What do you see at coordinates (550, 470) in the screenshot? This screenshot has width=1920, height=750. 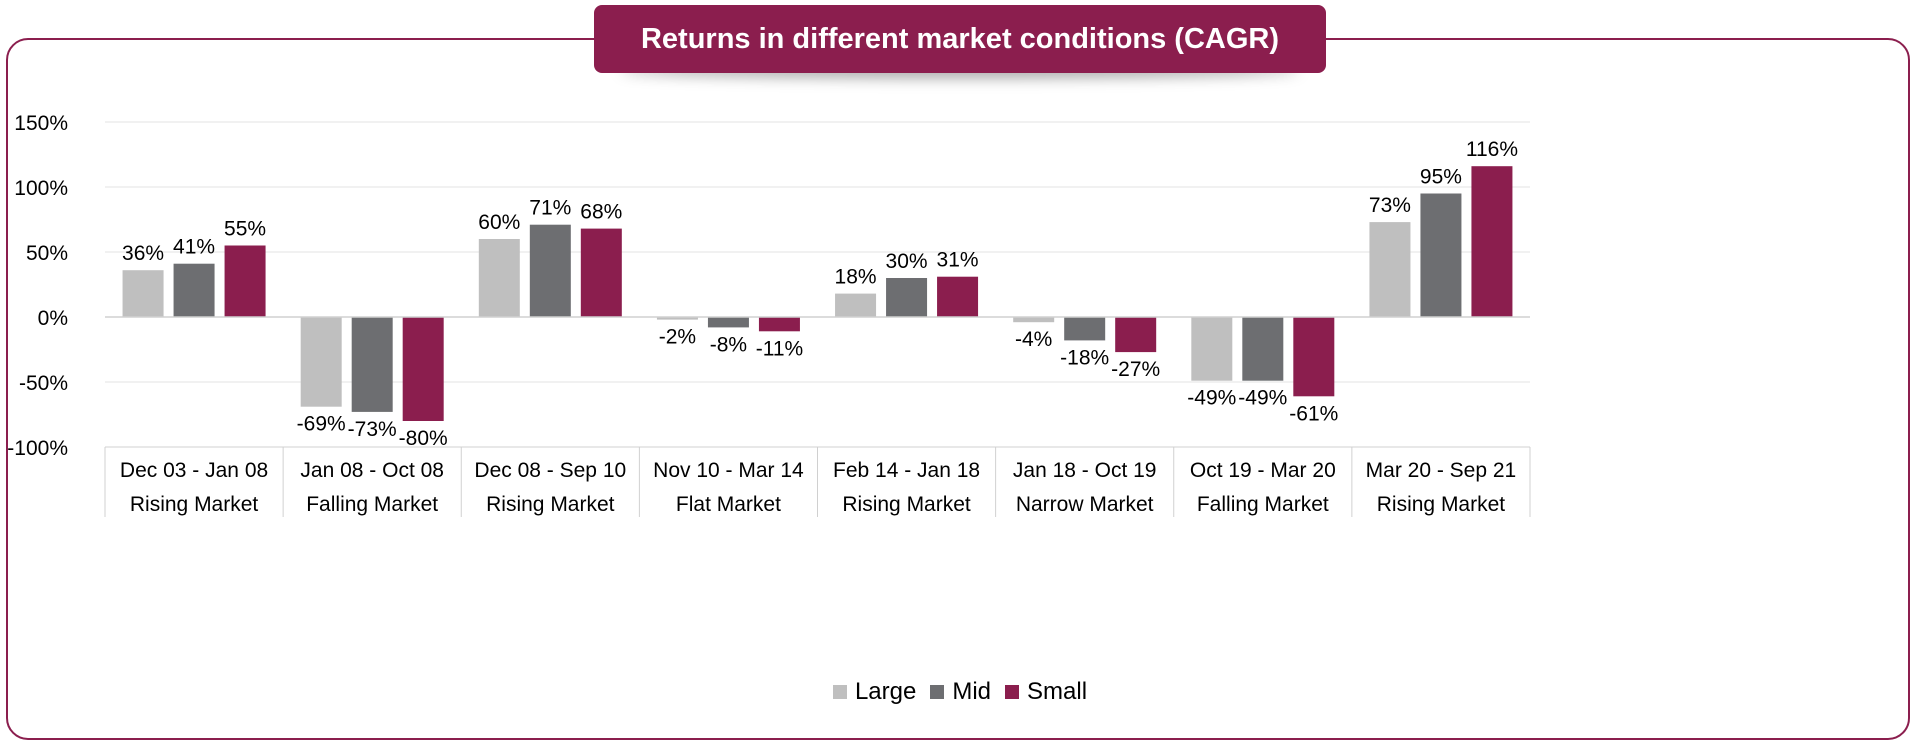 I see `category-period-label: Dec 08 - Sep 10` at bounding box center [550, 470].